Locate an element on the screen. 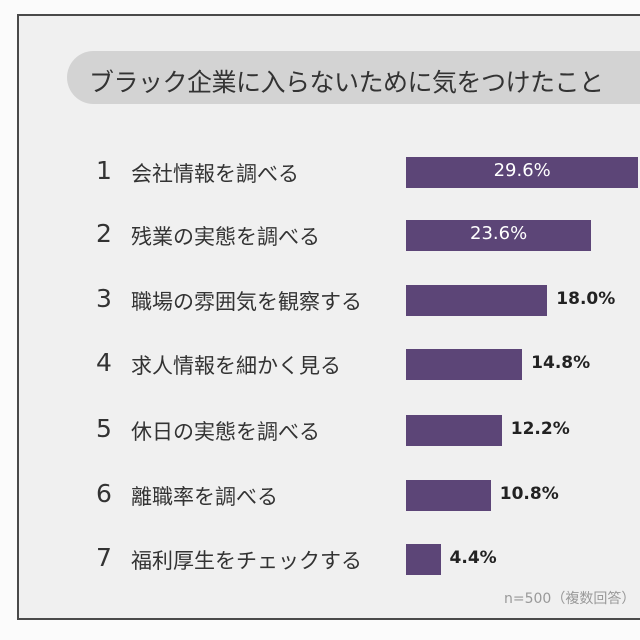 The height and width of the screenshot is (640, 640). rank-number: 7 is located at coordinates (104, 557).